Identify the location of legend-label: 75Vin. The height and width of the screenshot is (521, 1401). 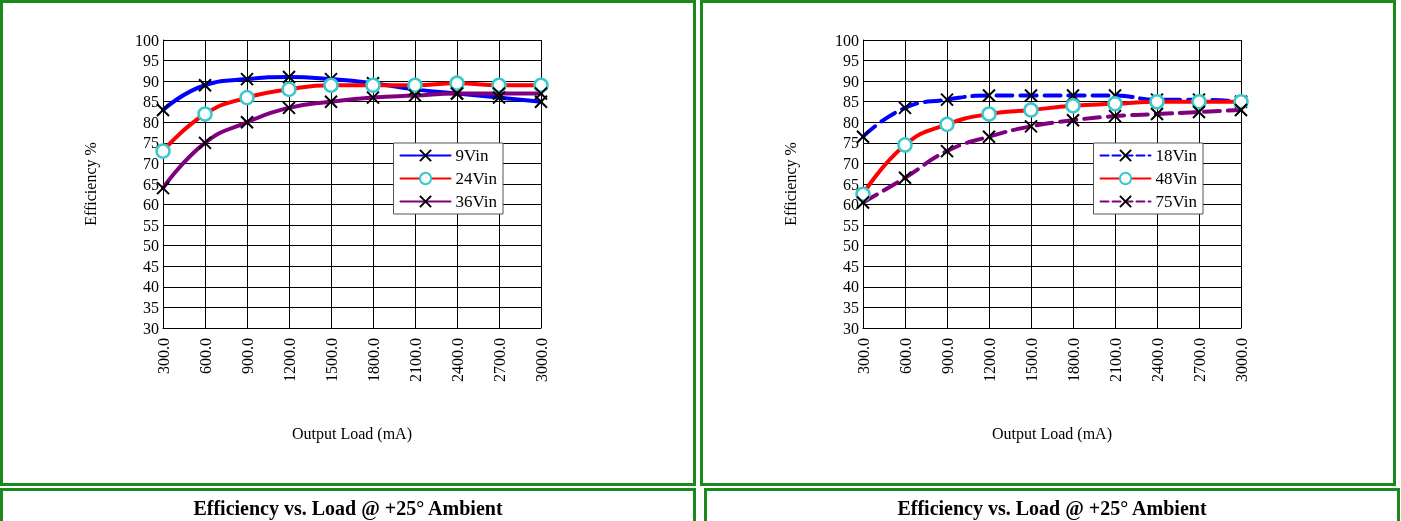
(1176, 201).